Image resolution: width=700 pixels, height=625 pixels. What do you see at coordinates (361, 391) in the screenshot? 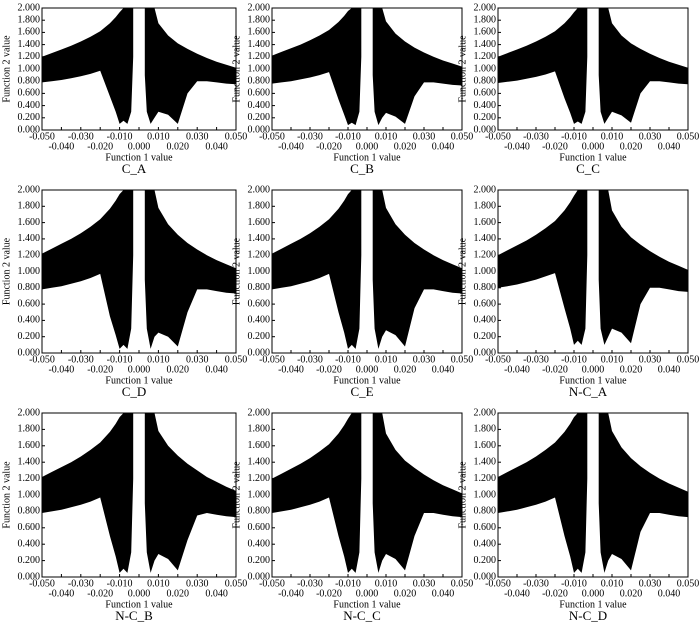
I see `panel-caption: C_E` at bounding box center [361, 391].